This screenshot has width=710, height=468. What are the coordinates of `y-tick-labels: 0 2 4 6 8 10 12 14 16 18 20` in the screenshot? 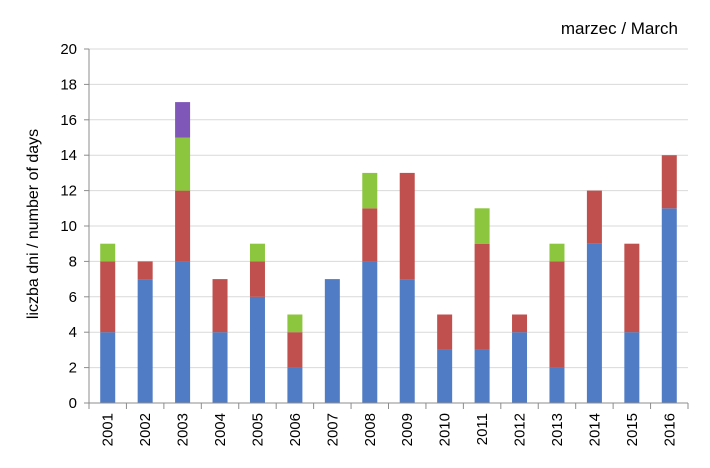 It's located at (68, 226).